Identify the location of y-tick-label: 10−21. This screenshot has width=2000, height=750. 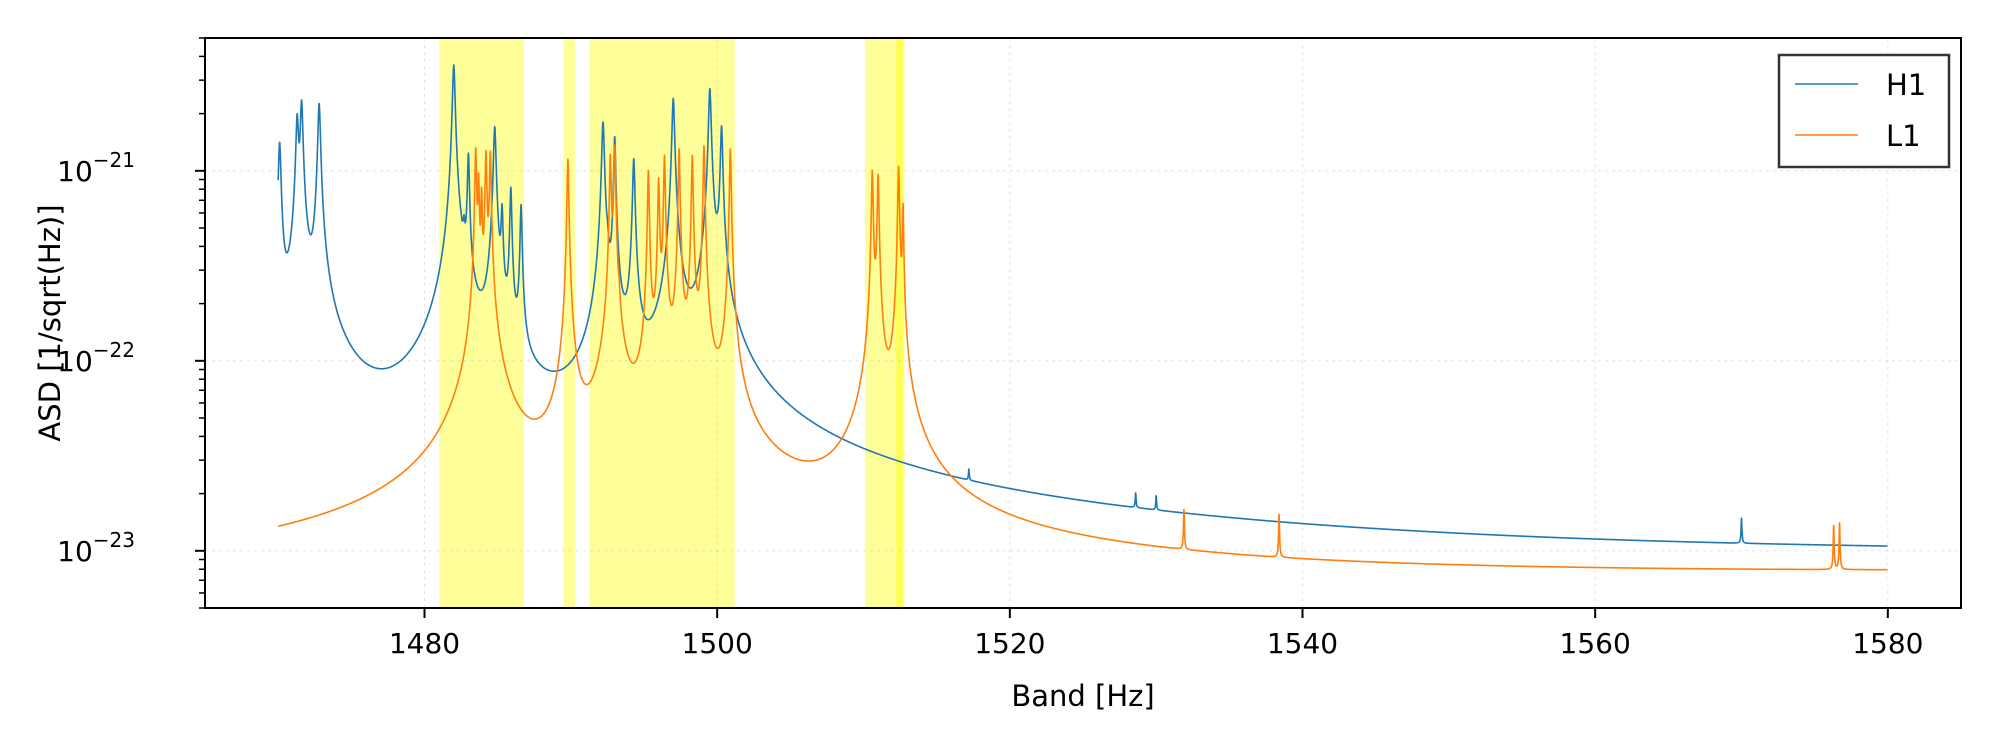
(96, 168).